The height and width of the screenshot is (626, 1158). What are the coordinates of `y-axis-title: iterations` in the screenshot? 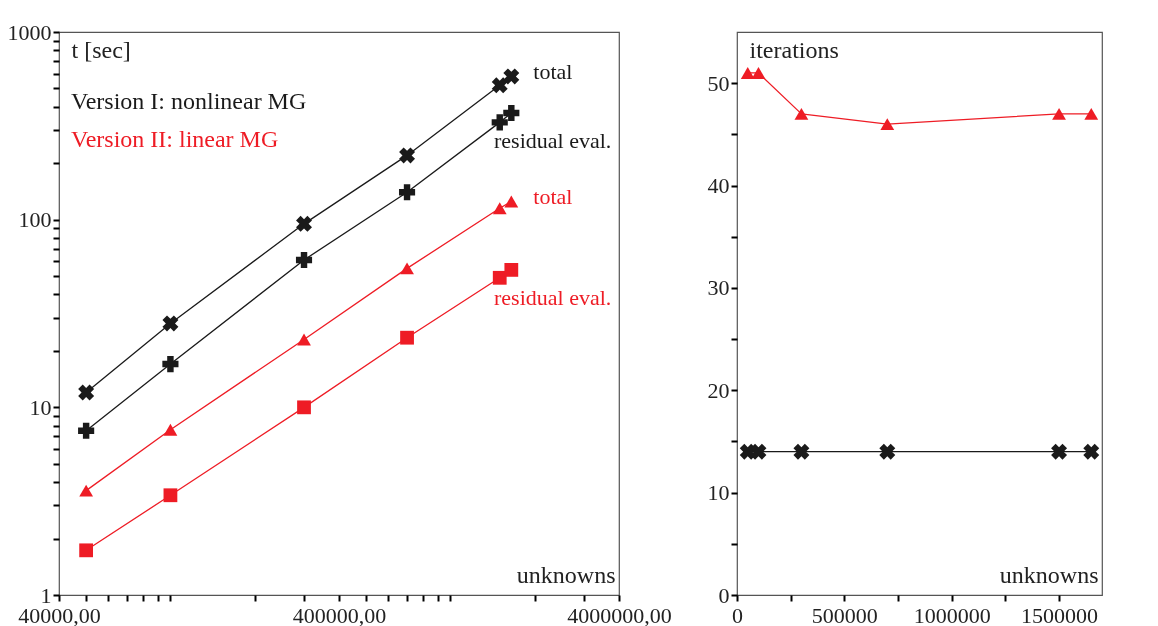 It's located at (794, 49).